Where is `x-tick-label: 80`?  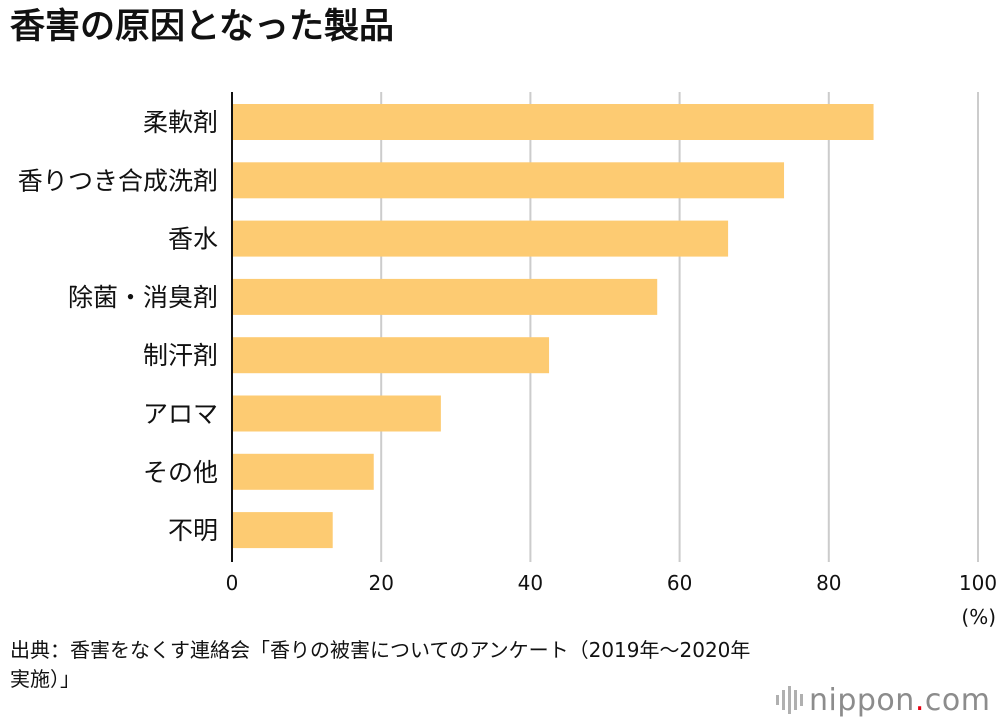
x-tick-label: 80 is located at coordinates (828, 583).